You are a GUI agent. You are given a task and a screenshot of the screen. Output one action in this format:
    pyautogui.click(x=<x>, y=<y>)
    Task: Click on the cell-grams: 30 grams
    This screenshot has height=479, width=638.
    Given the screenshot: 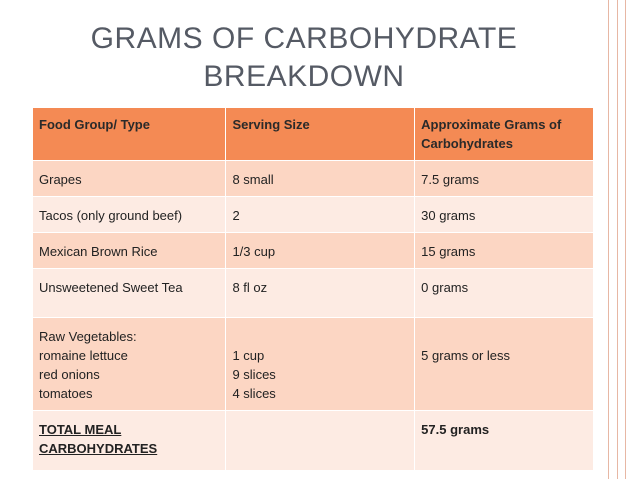 What is the action you would take?
    pyautogui.click(x=504, y=214)
    